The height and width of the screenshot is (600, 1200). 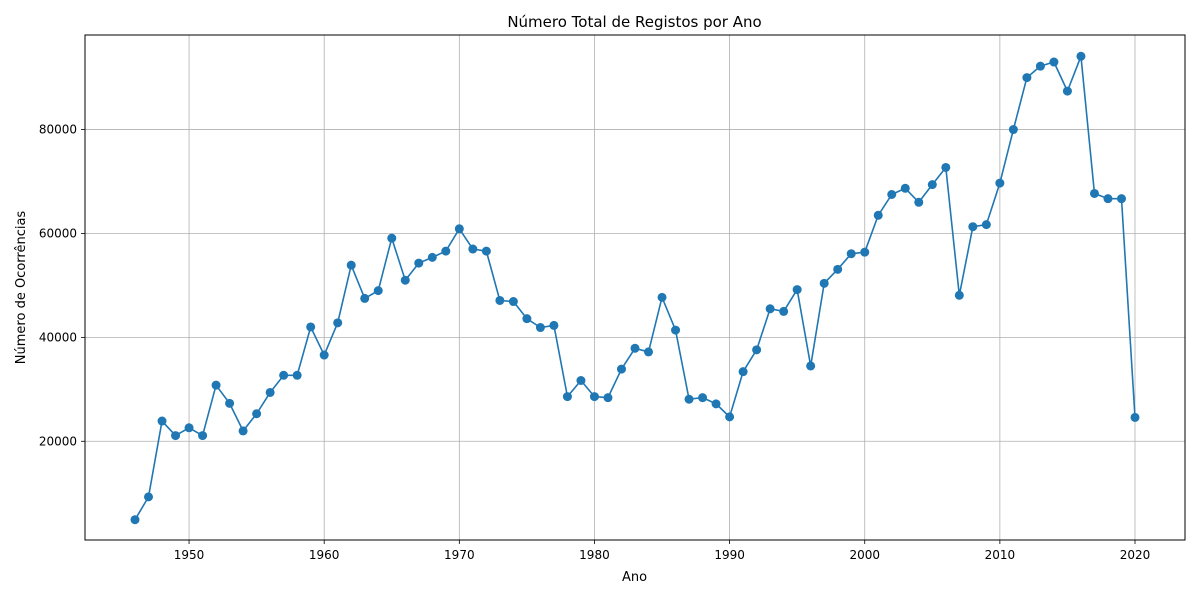 I want to click on y-tick-label: 80000, so click(x=58, y=130).